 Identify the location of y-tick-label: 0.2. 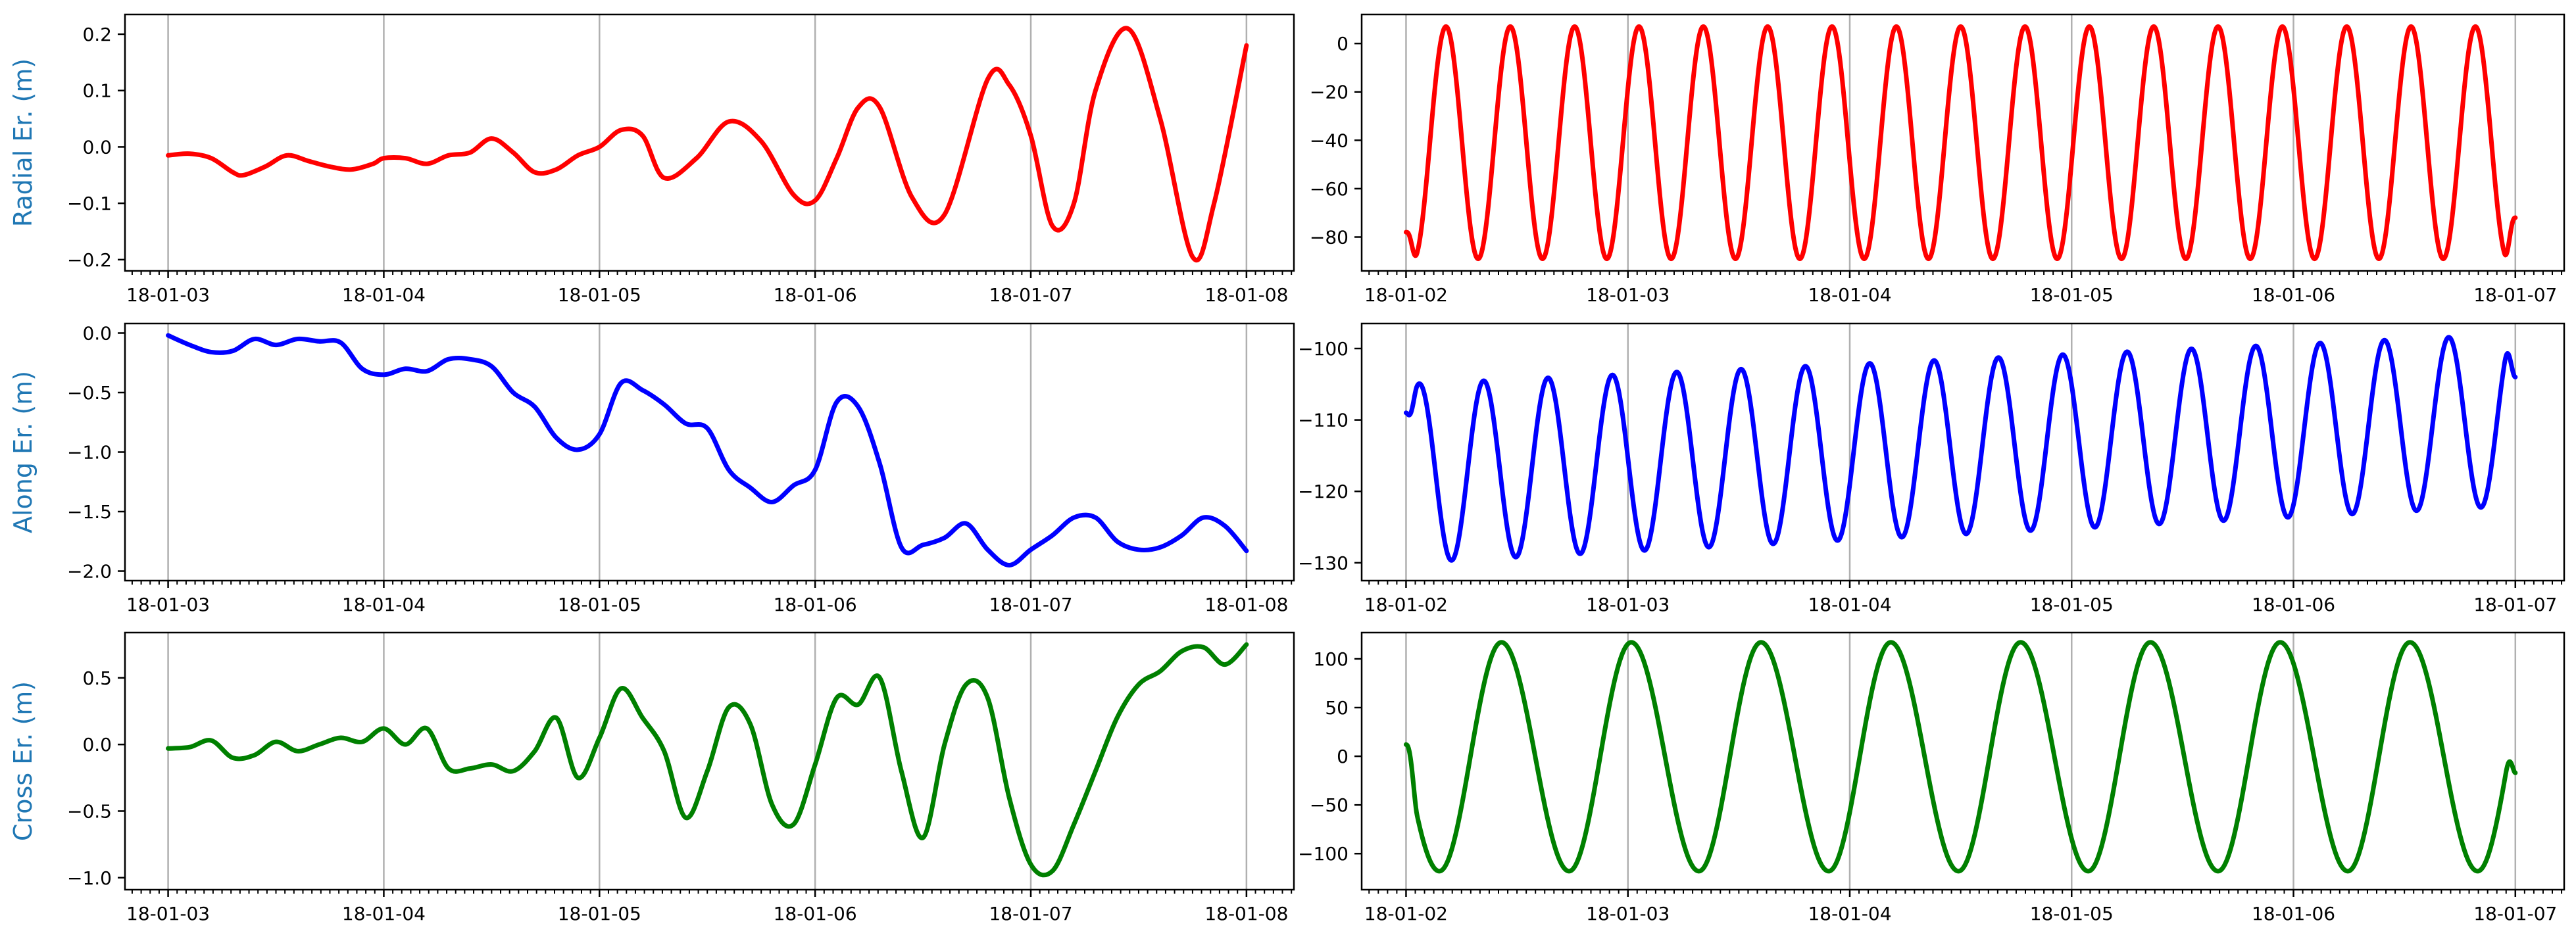
(97, 34).